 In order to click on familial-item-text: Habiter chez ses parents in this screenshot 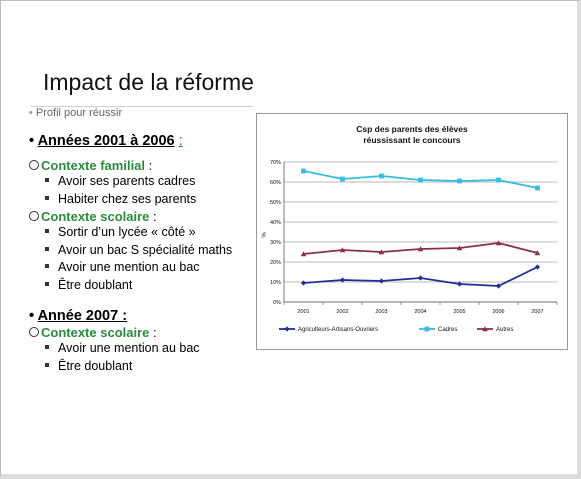, I will do `click(127, 198)`.